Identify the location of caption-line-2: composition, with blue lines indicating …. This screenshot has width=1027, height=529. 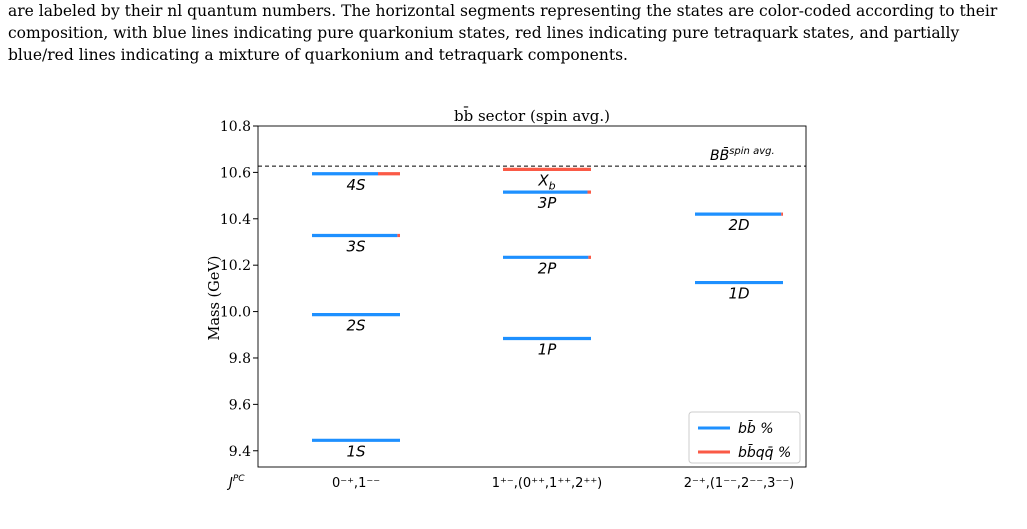
(484, 33).